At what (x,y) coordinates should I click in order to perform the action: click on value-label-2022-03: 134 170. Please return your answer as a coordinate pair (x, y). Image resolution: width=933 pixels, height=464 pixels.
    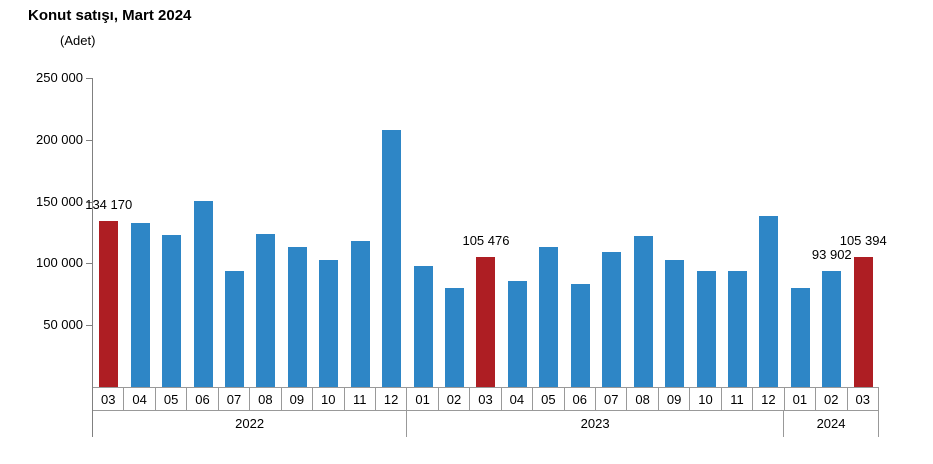
    Looking at the image, I should click on (109, 204).